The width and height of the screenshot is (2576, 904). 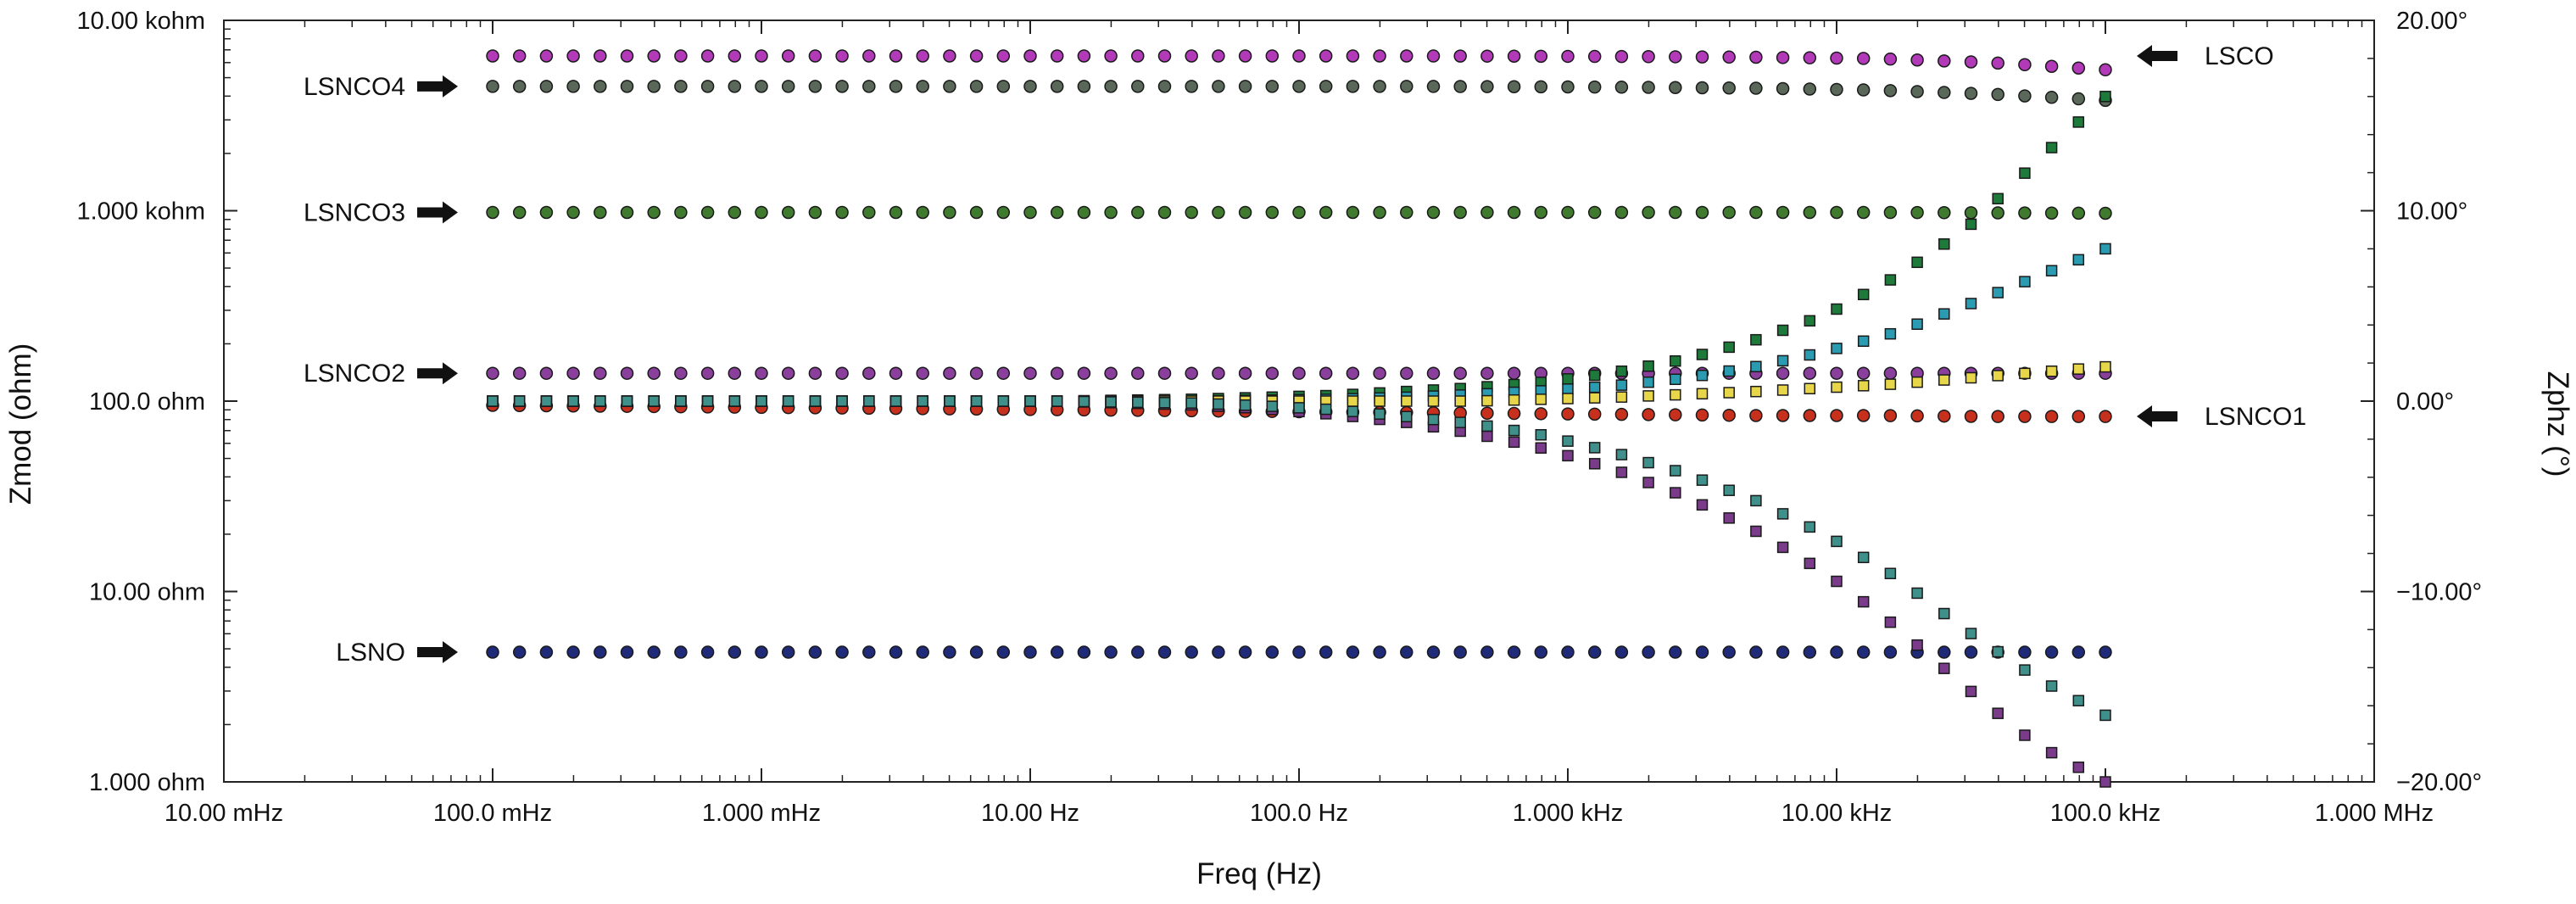 I want to click on x-tick-label: 10.00 mHz, so click(x=224, y=813).